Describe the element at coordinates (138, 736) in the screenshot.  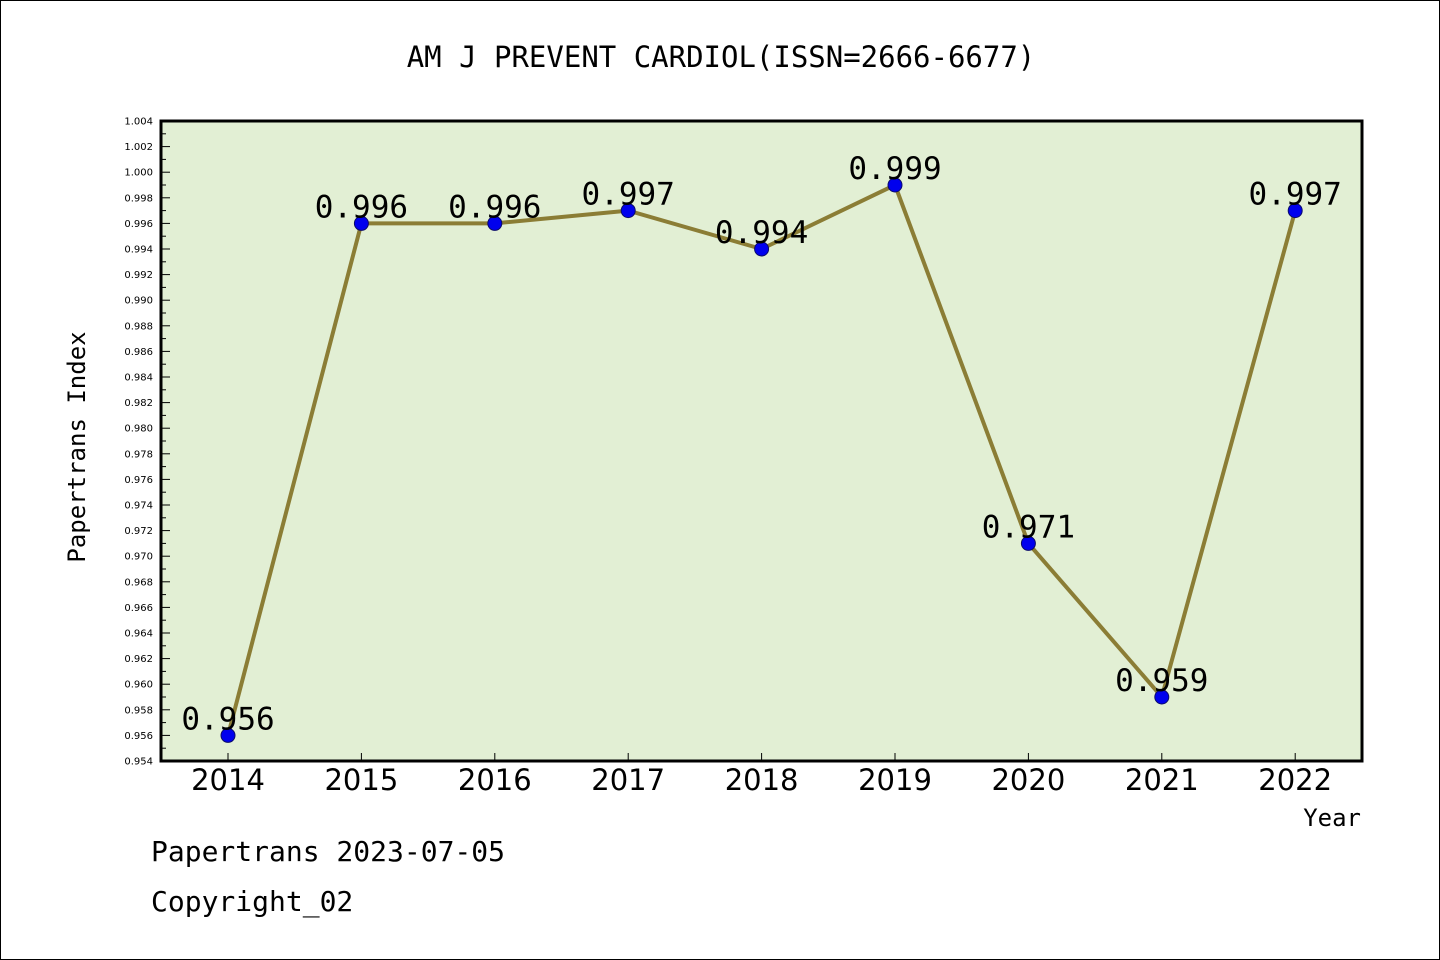
I see `y-tick-label: 0.956` at that location.